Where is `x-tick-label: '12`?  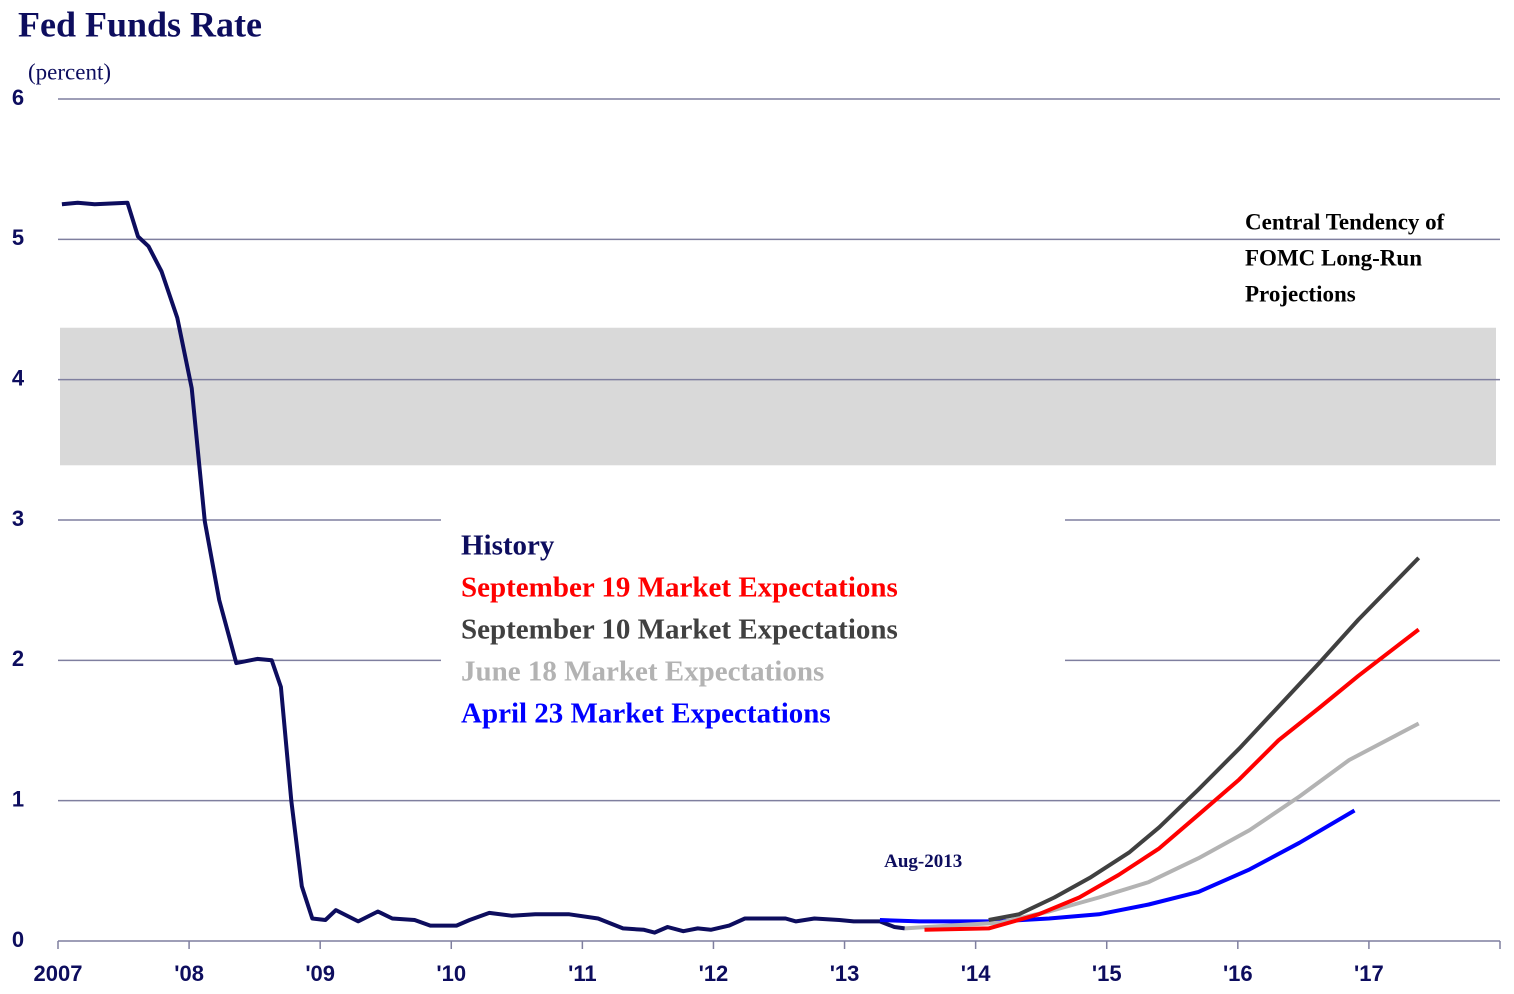 x-tick-label: '12 is located at coordinates (714, 973).